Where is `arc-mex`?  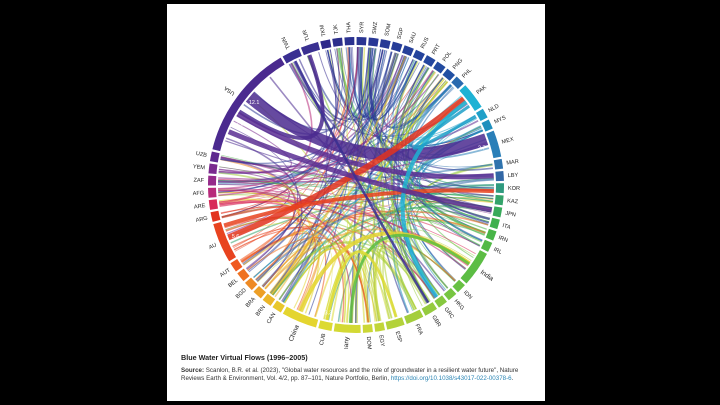
arc-mex is located at coordinates (494, 144).